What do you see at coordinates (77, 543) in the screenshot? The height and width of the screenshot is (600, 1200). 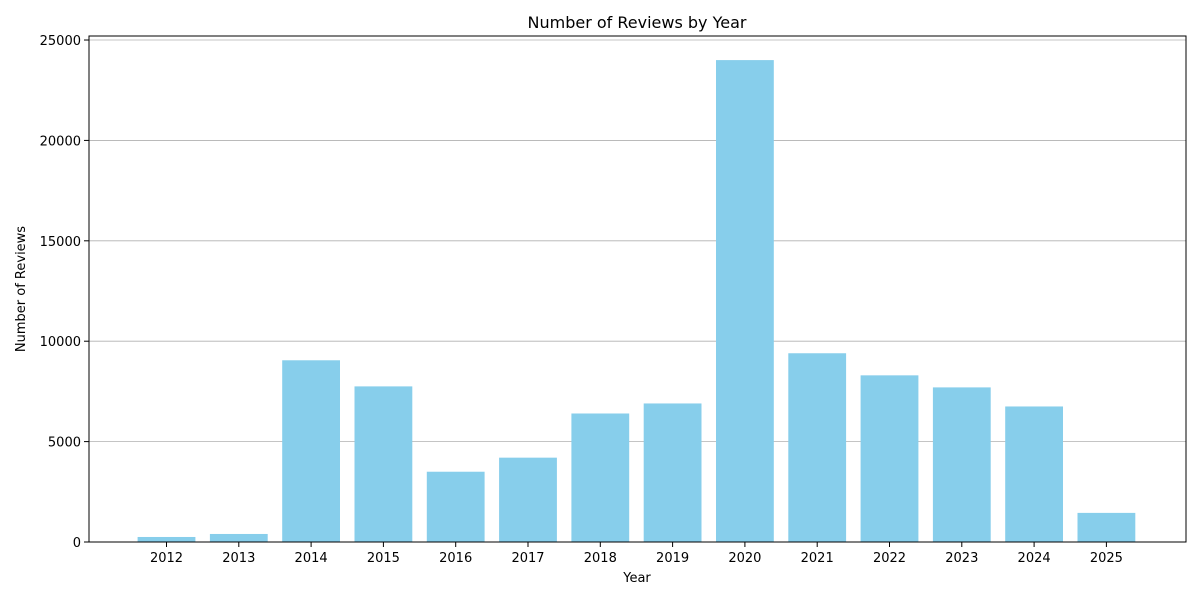 I see `y-tick-label: 0` at bounding box center [77, 543].